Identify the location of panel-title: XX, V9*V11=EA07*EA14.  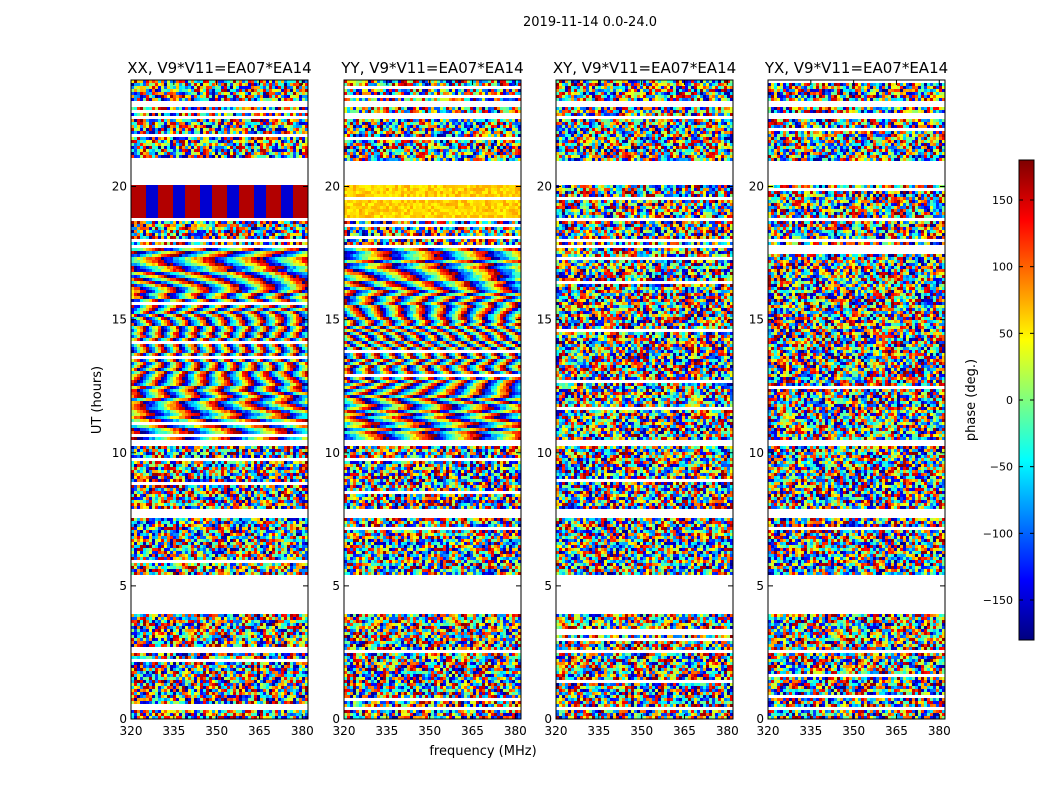
(219, 68).